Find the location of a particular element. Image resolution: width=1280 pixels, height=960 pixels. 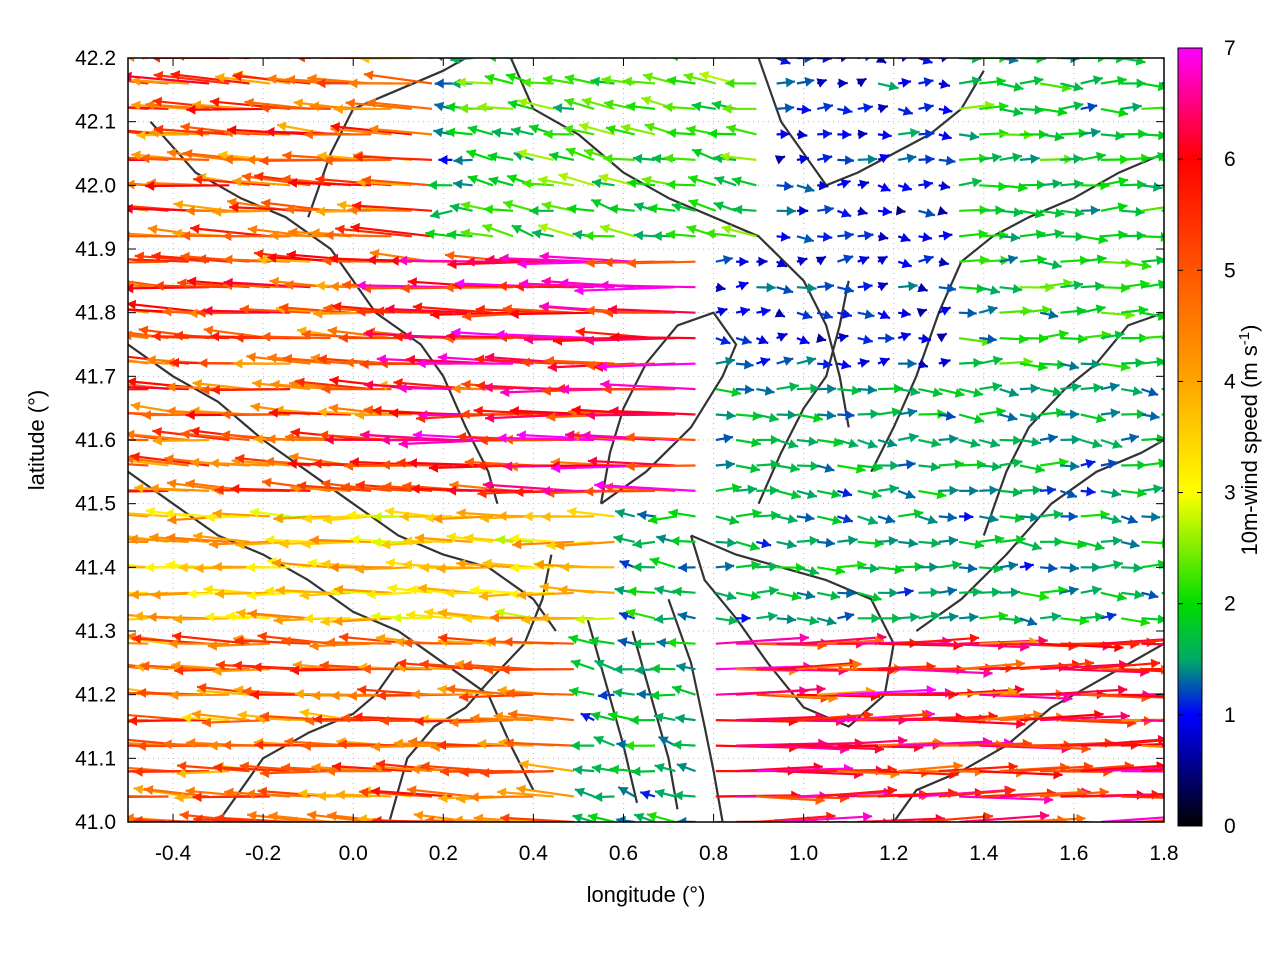

x-tick-label: 1.4 is located at coordinates (984, 853).